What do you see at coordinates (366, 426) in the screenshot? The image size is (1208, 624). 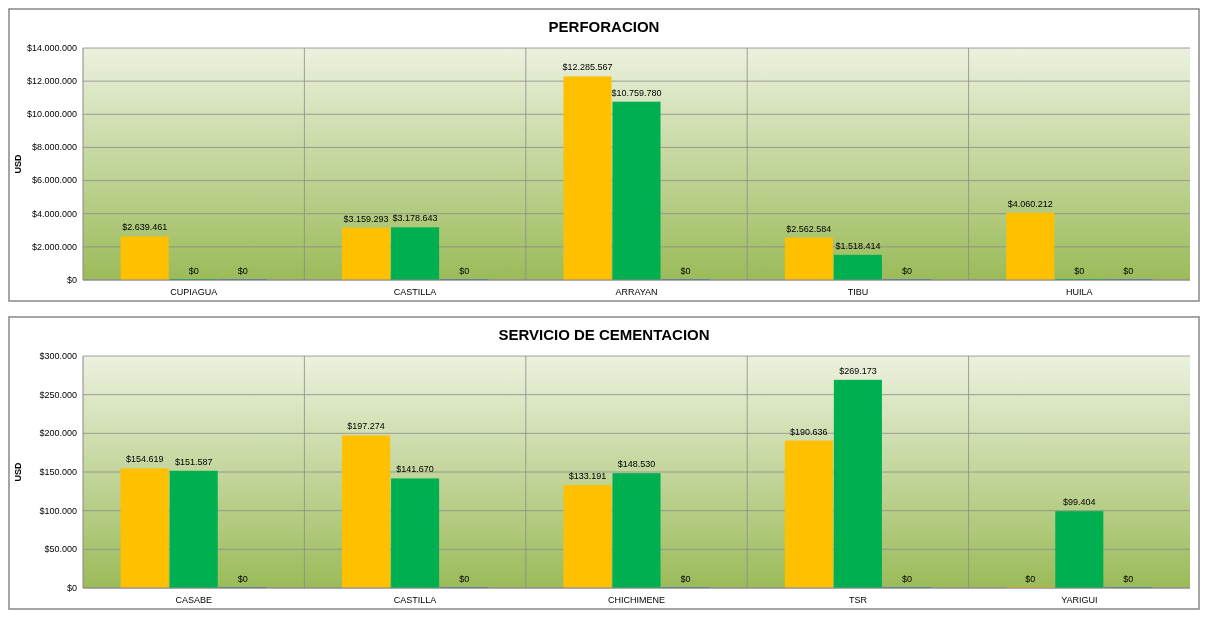 I see `data-label: $197.274` at bounding box center [366, 426].